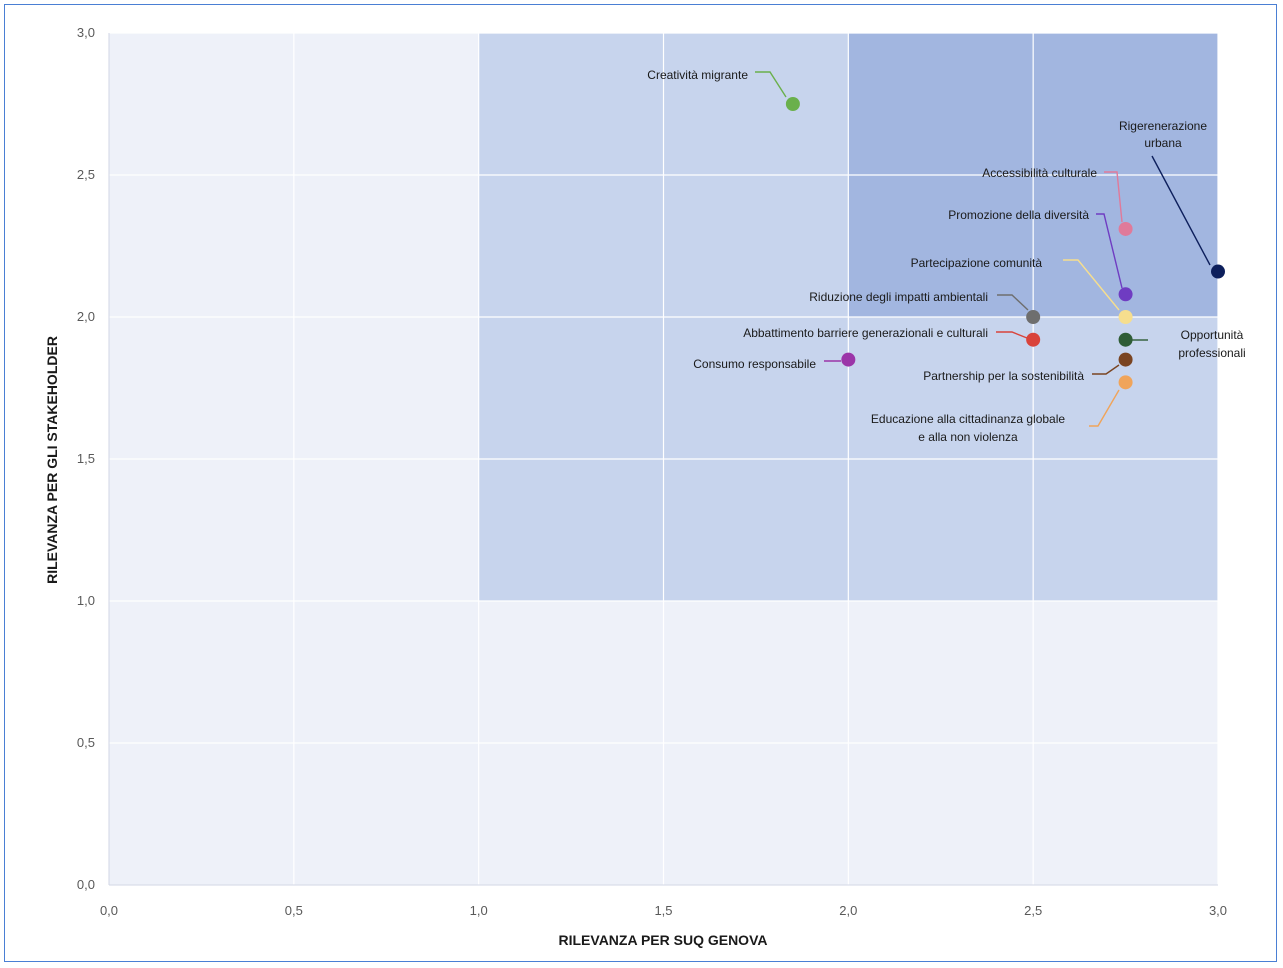 The width and height of the screenshot is (1283, 968). I want to click on x-axis-title: RILEVANZA PER SUQ GENOVA, so click(663, 940).